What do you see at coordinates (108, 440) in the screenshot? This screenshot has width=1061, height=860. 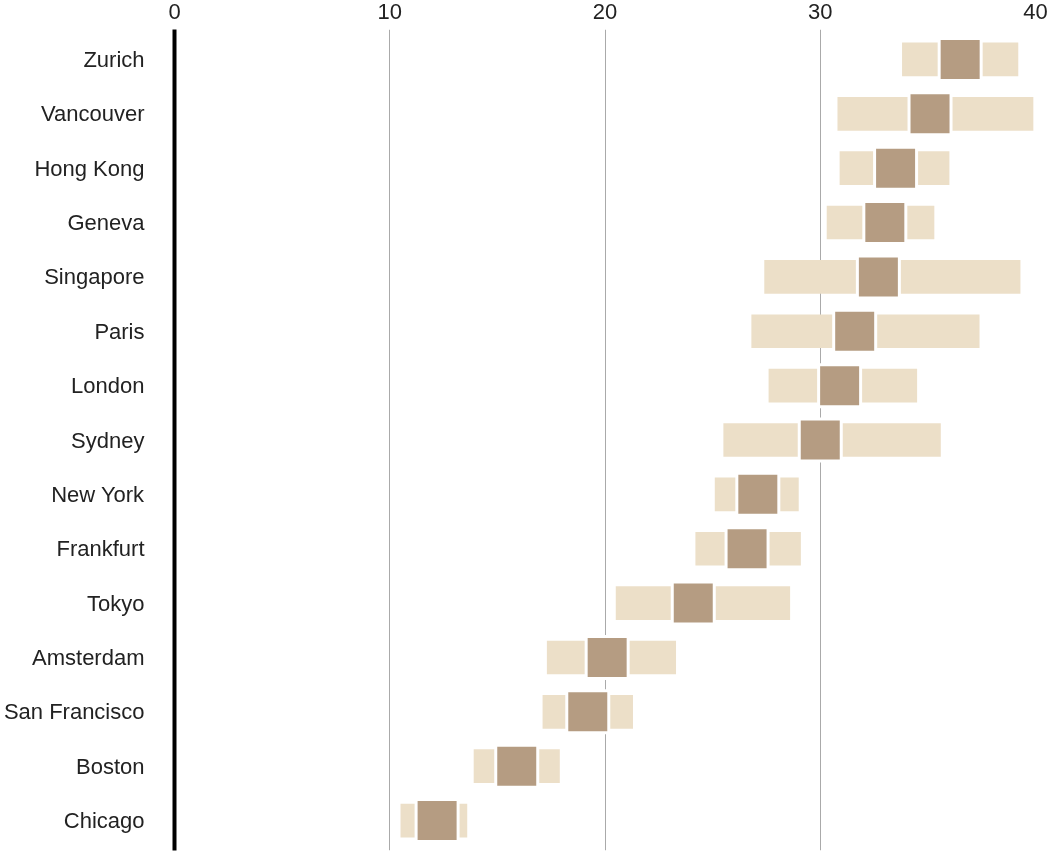 I see `y-tick-label: Sydney` at bounding box center [108, 440].